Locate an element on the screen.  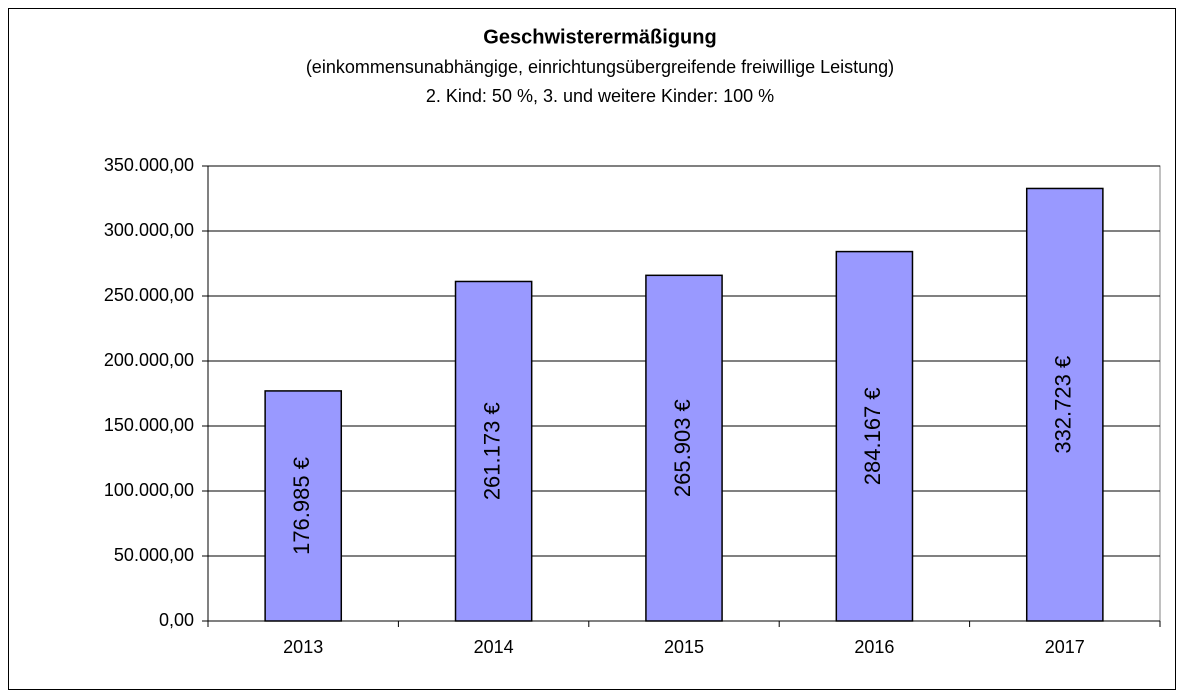
value-label: 261.173 € is located at coordinates (491, 451).